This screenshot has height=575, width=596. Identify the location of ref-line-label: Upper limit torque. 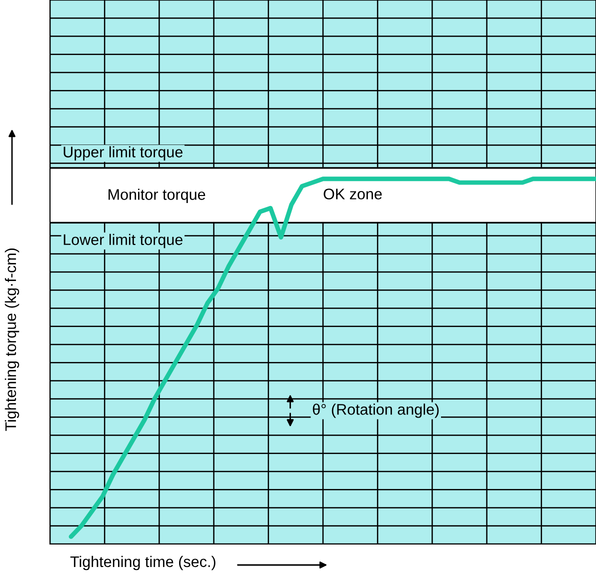
(123, 153).